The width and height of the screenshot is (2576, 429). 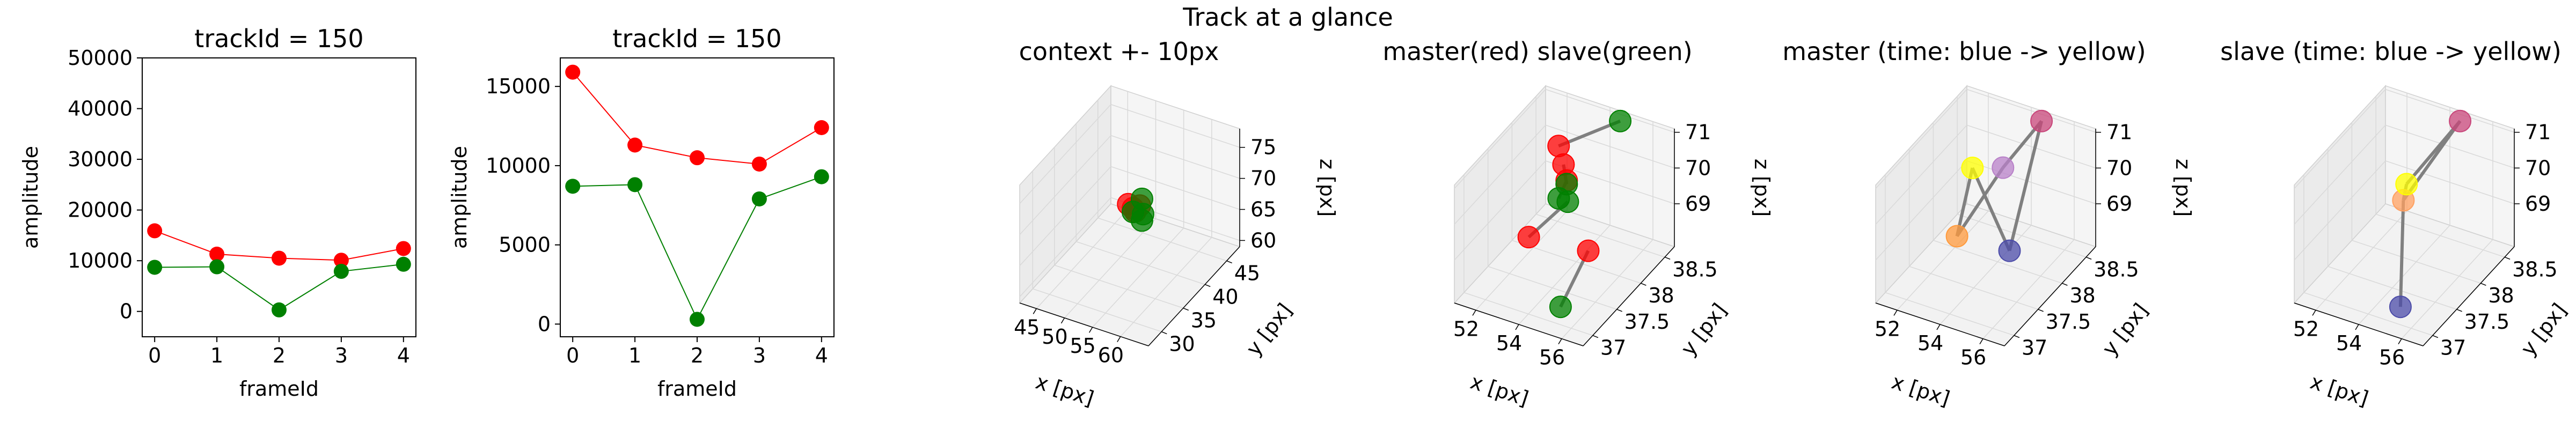 What do you see at coordinates (2453, 348) in the screenshot?
I see `y-tick-label: 37` at bounding box center [2453, 348].